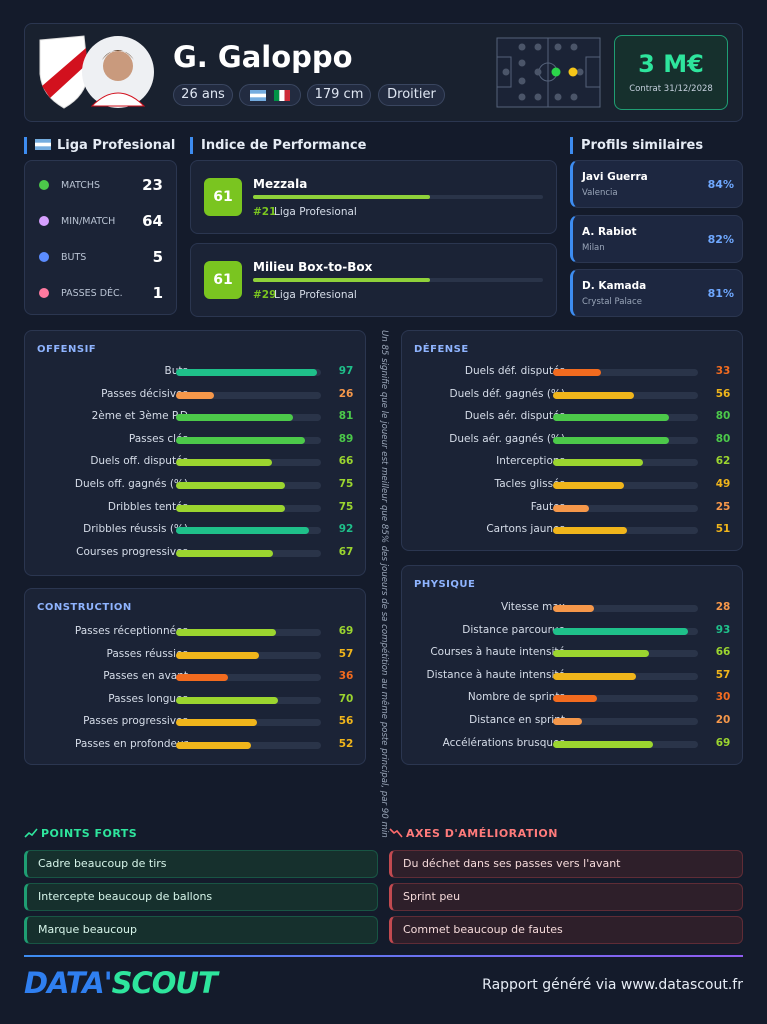  Describe the element at coordinates (723, 416) in the screenshot. I see `metric-value: 80` at that location.